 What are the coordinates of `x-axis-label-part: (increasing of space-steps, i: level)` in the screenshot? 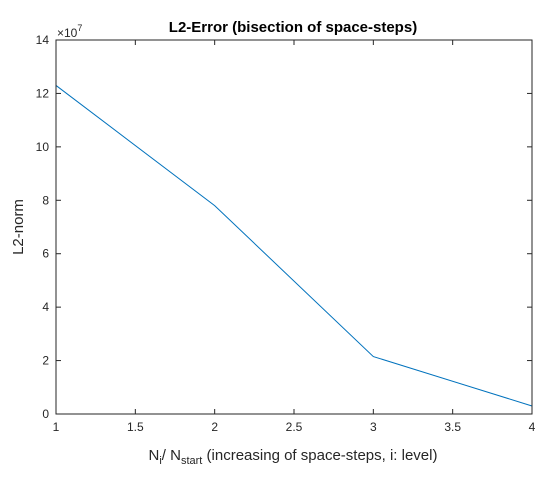 It's located at (319, 455).